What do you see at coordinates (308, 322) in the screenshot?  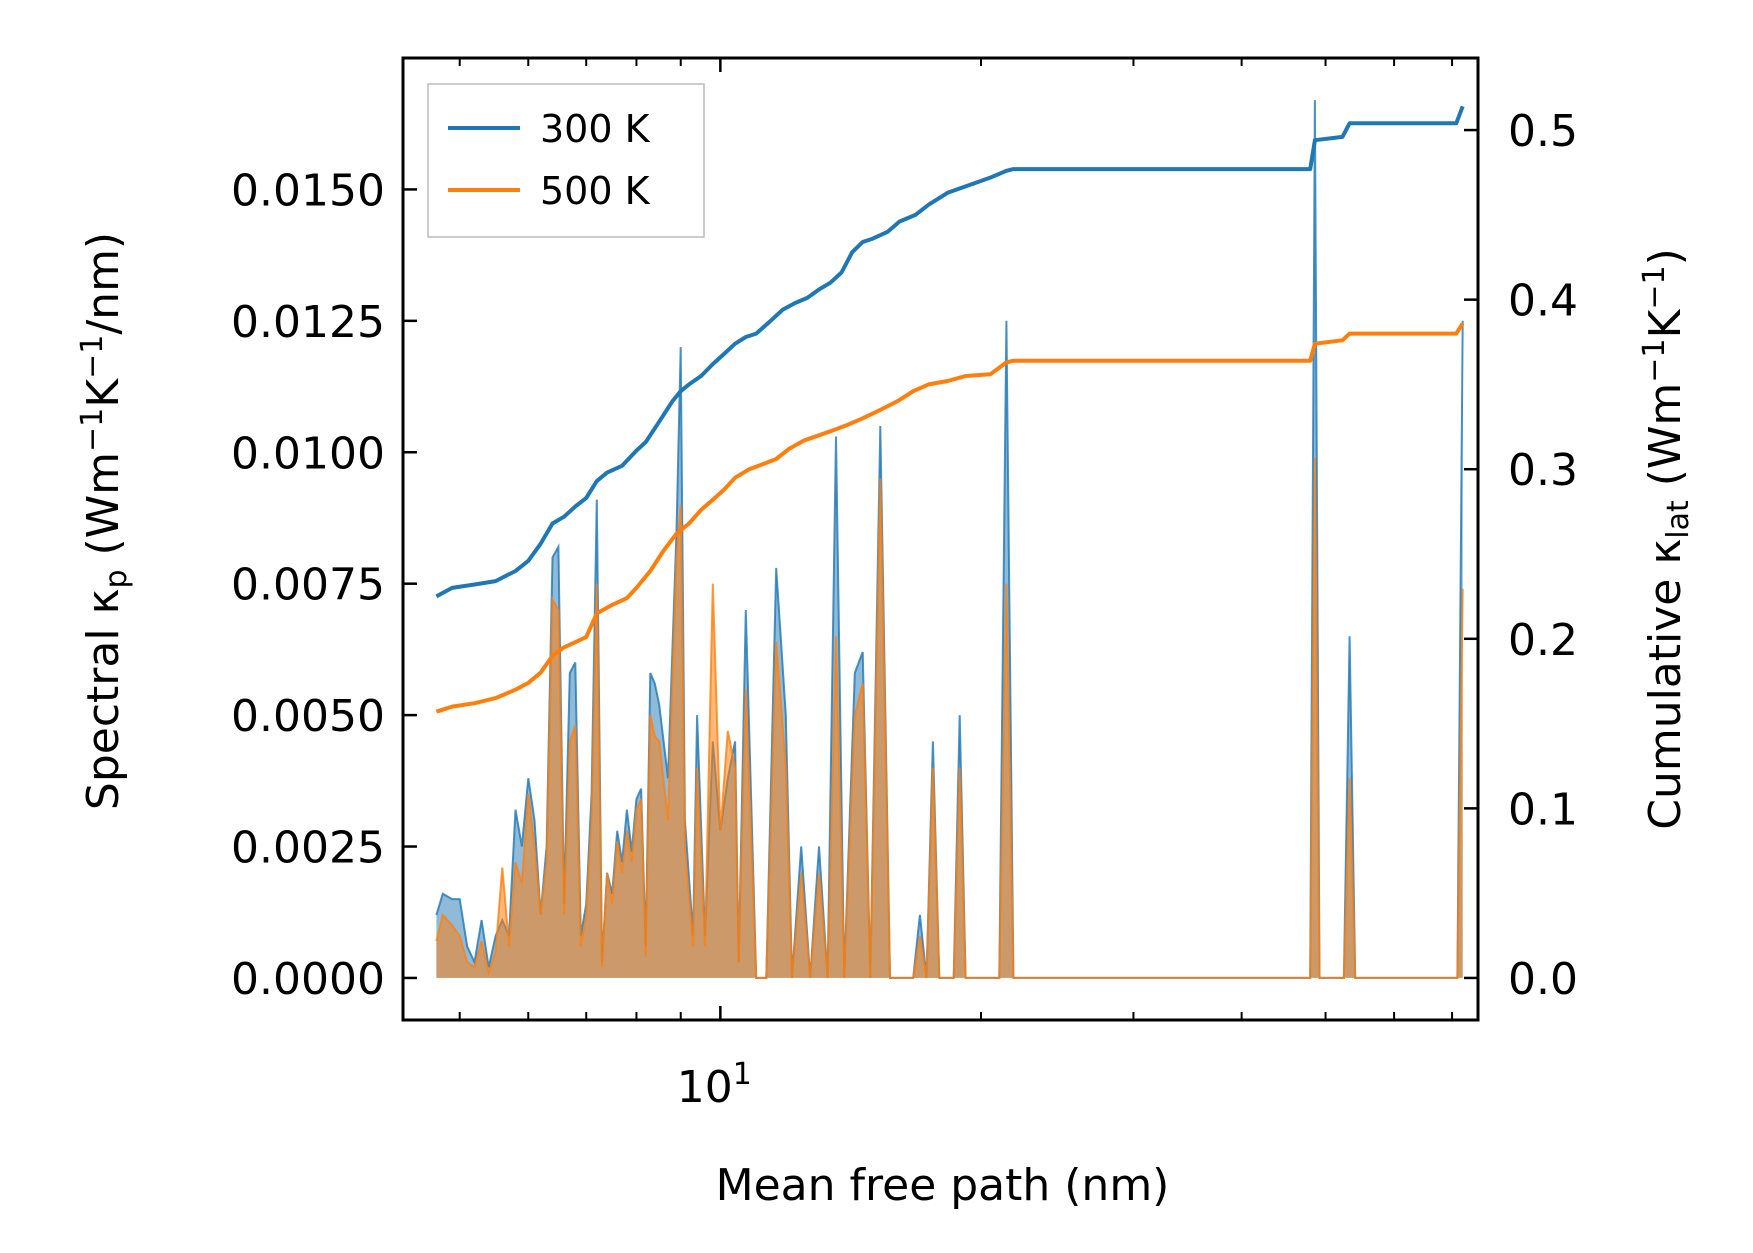 I see `left-y-tick-label: 0.0125` at bounding box center [308, 322].